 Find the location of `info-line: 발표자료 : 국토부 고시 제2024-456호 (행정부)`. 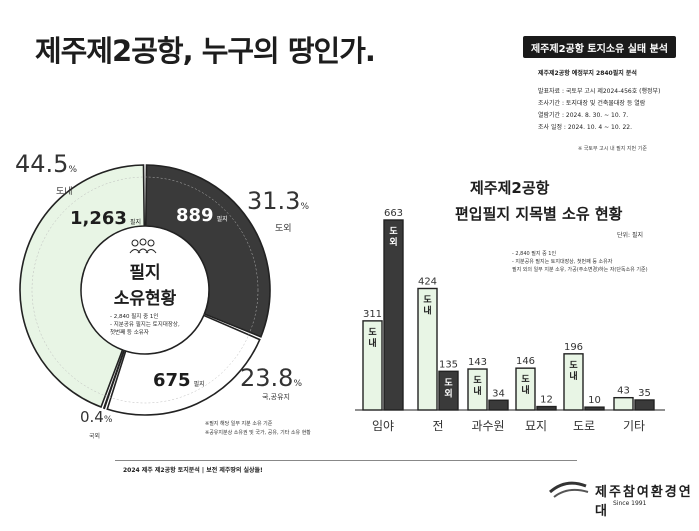

info-line: 발표자료 : 국토부 고시 제2024-456호 (행정부) is located at coordinates (599, 91).